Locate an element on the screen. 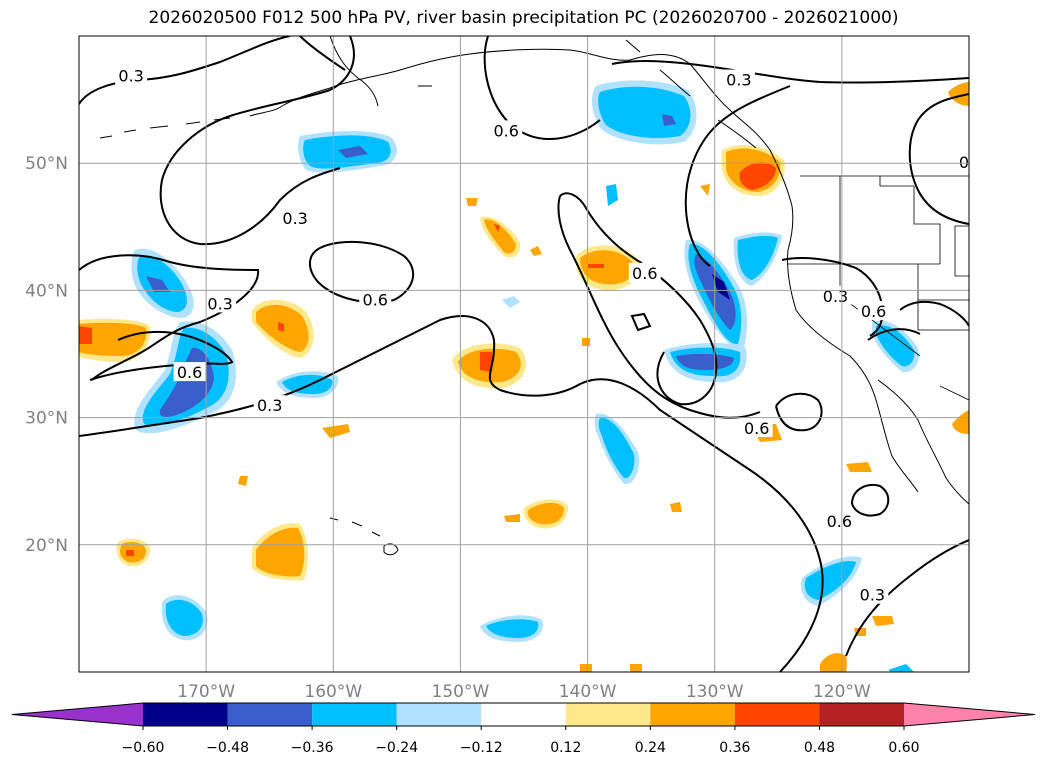  pos-area-4-core is located at coordinates (500, 236).